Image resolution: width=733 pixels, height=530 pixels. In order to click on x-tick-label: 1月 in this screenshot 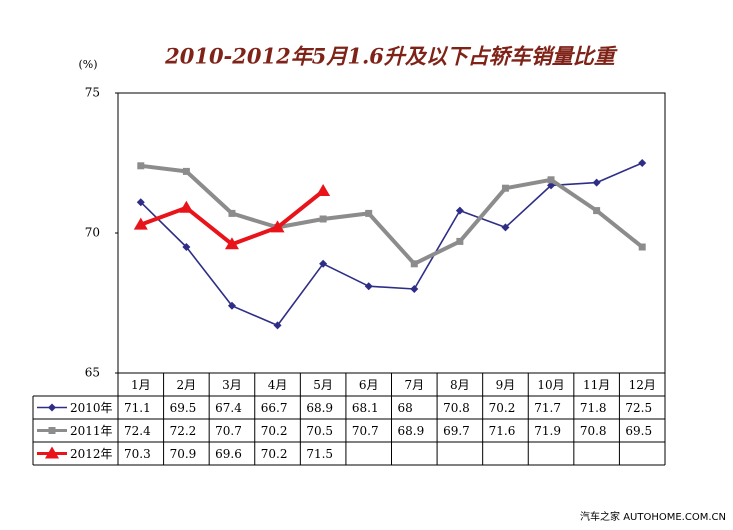, I will do `click(141, 385)`.